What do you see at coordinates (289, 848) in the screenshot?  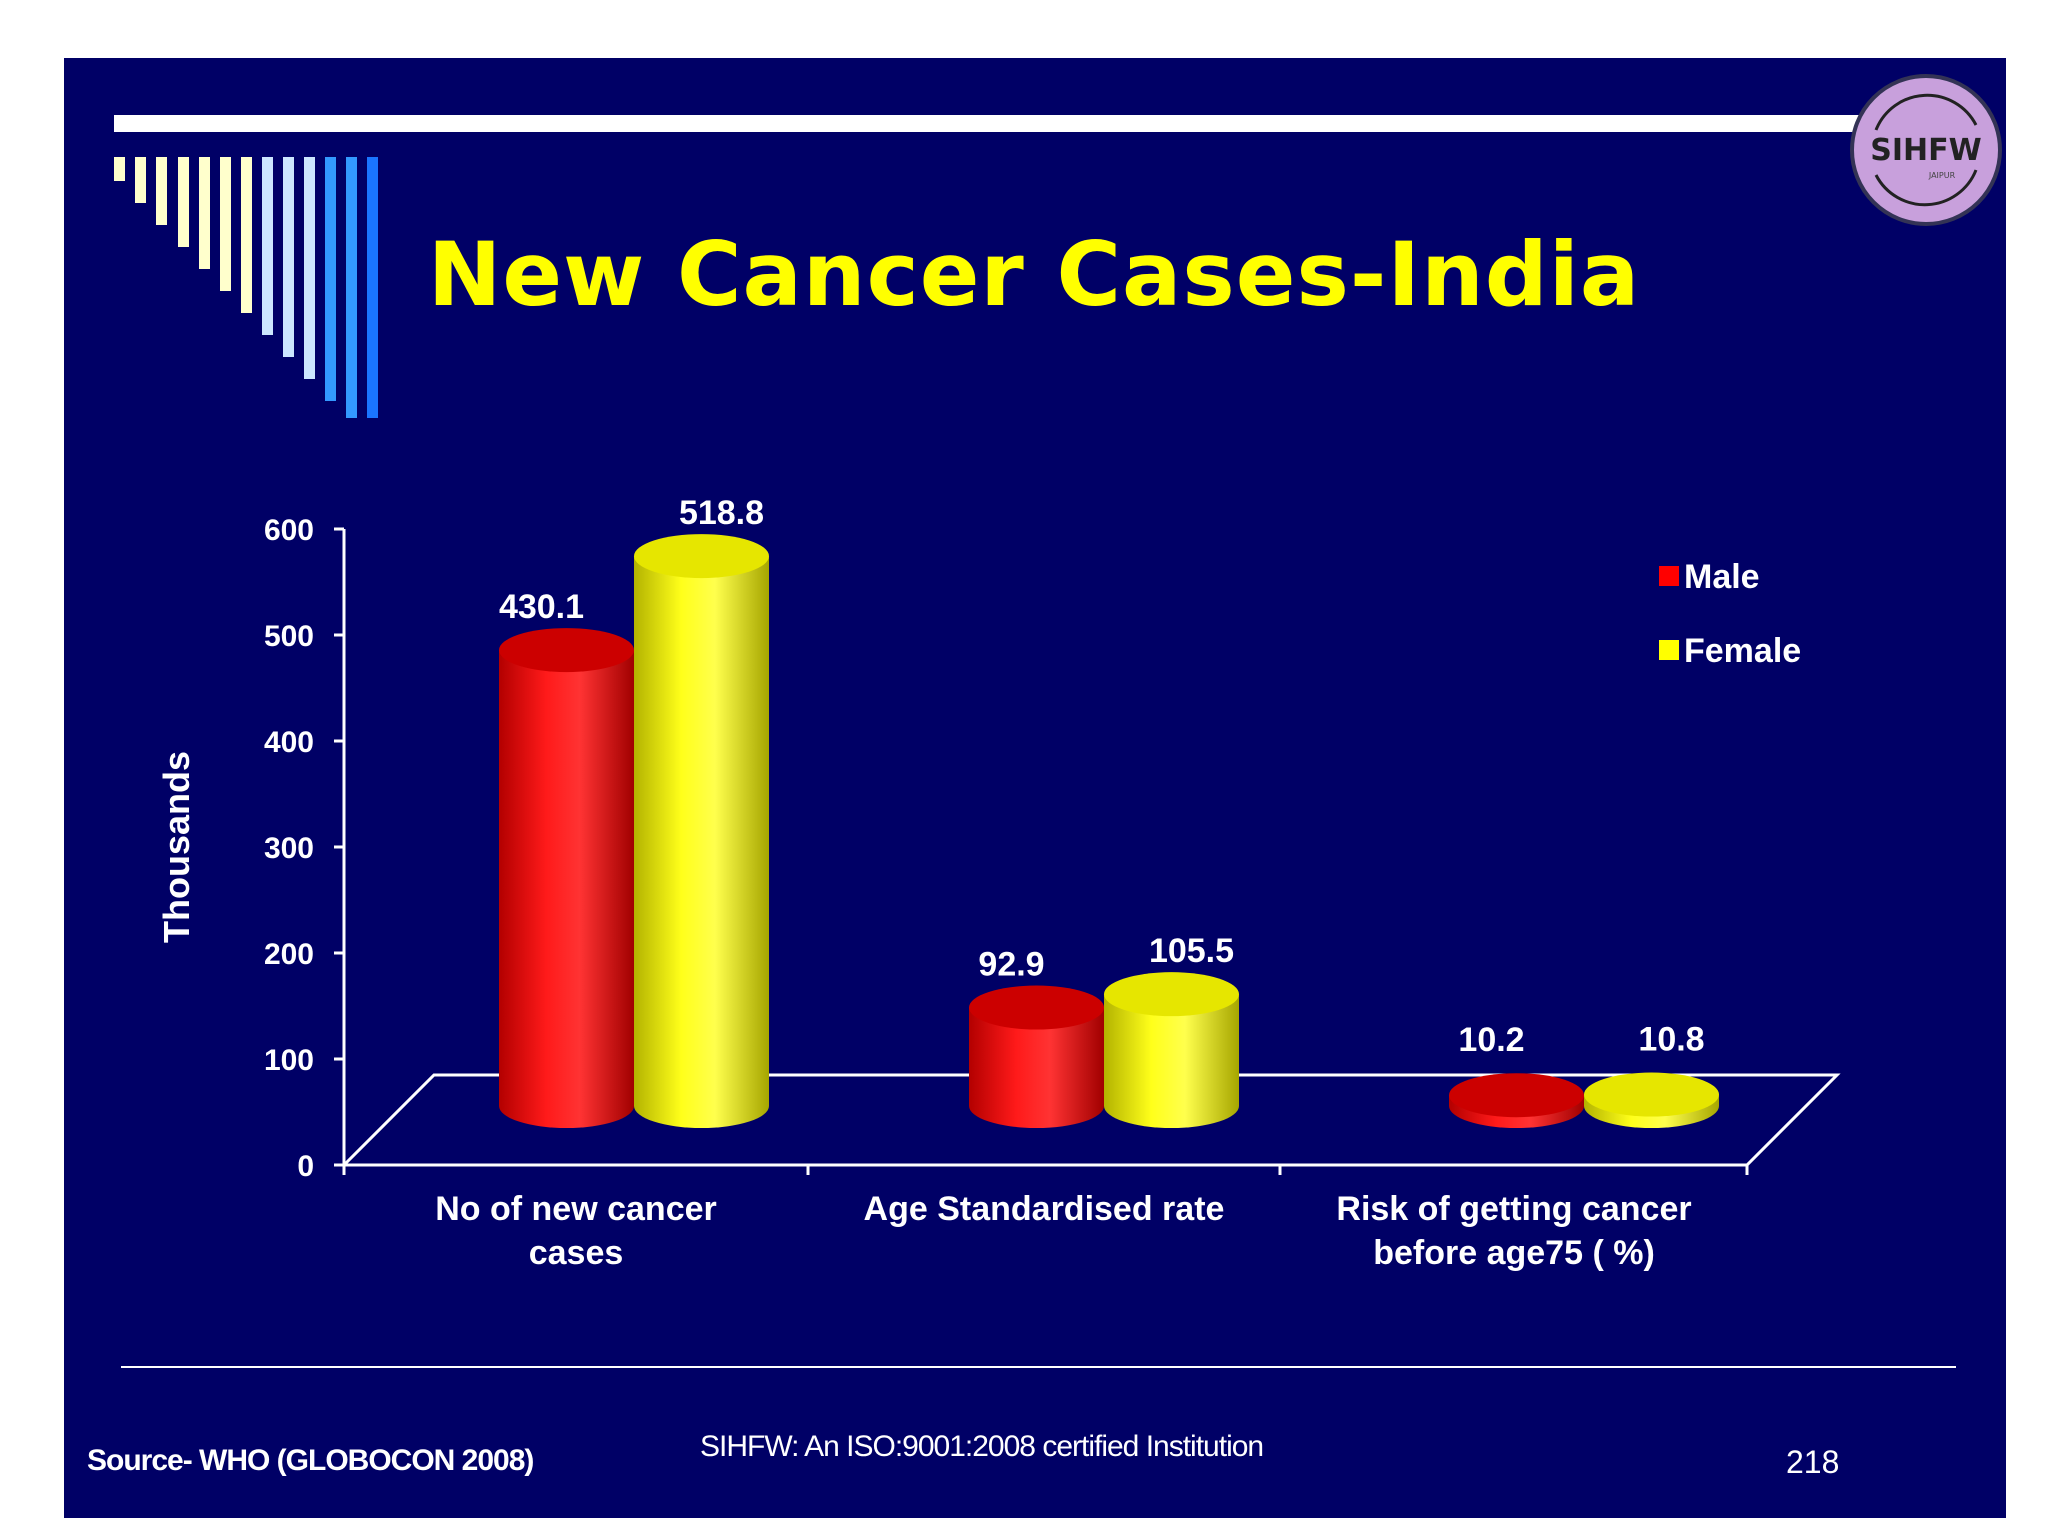 I see `y-tick-label: 300` at bounding box center [289, 848].